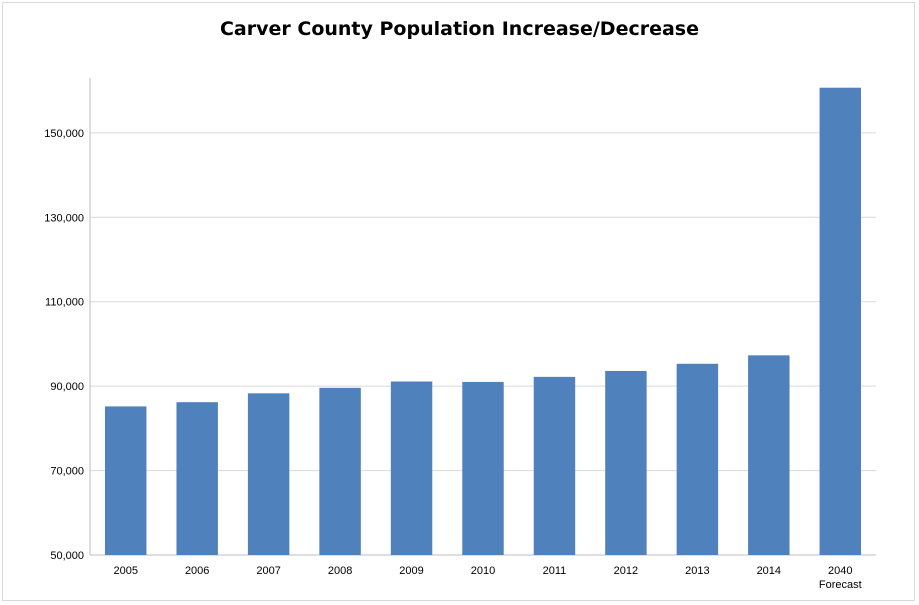 Image resolution: width=919 pixels, height=605 pixels. Describe the element at coordinates (769, 571) in the screenshot. I see `x-tick-label: 2014` at that location.